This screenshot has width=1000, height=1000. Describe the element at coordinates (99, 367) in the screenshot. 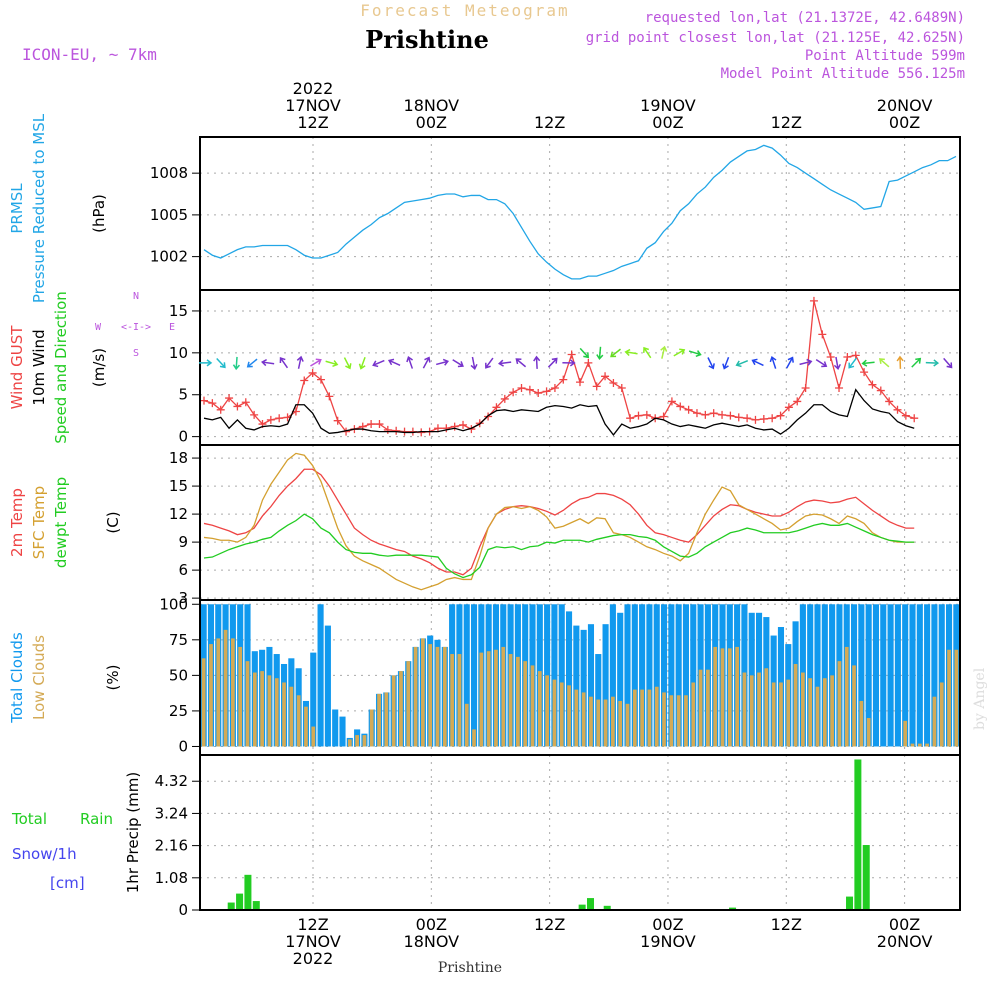

I see `y-axis-label: (m/s)` at that location.